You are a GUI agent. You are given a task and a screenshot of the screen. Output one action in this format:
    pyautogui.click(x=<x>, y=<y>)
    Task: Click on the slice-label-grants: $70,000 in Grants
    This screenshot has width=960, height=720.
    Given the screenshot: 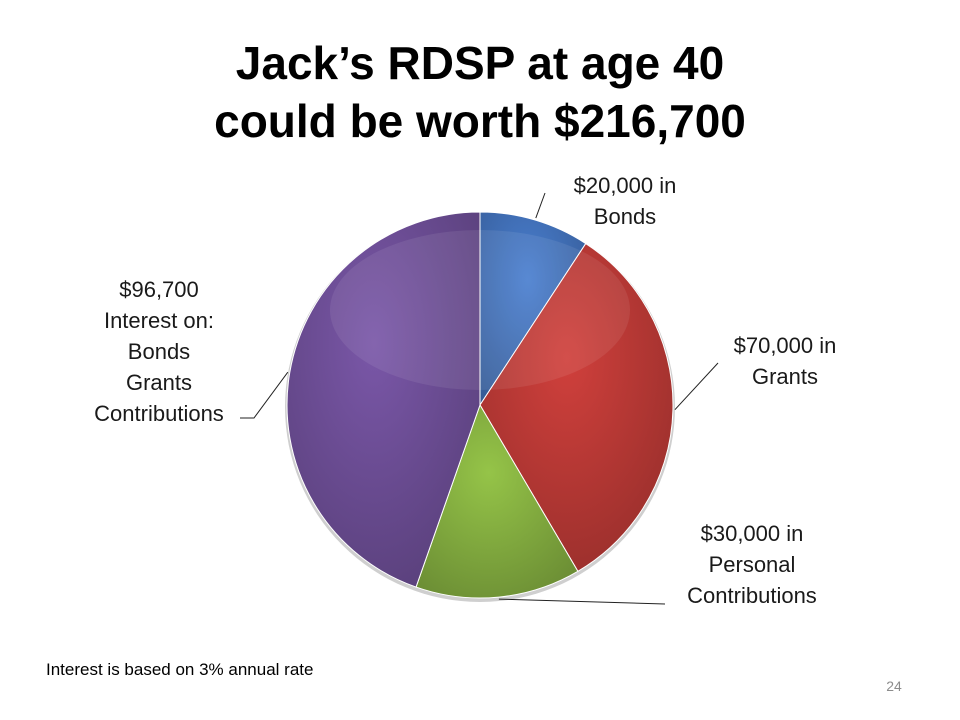 What is the action you would take?
    pyautogui.click(x=785, y=361)
    